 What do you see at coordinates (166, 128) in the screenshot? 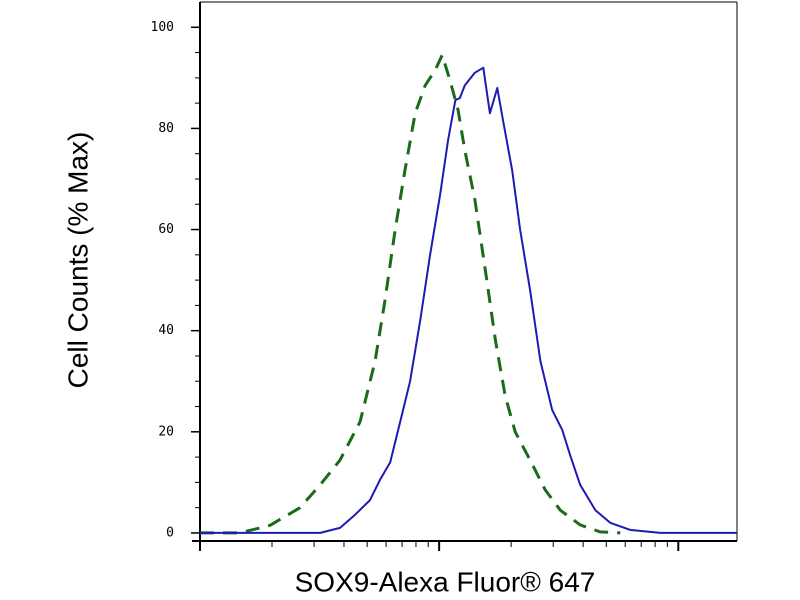
I see `y-tick-label: 80` at bounding box center [166, 128].